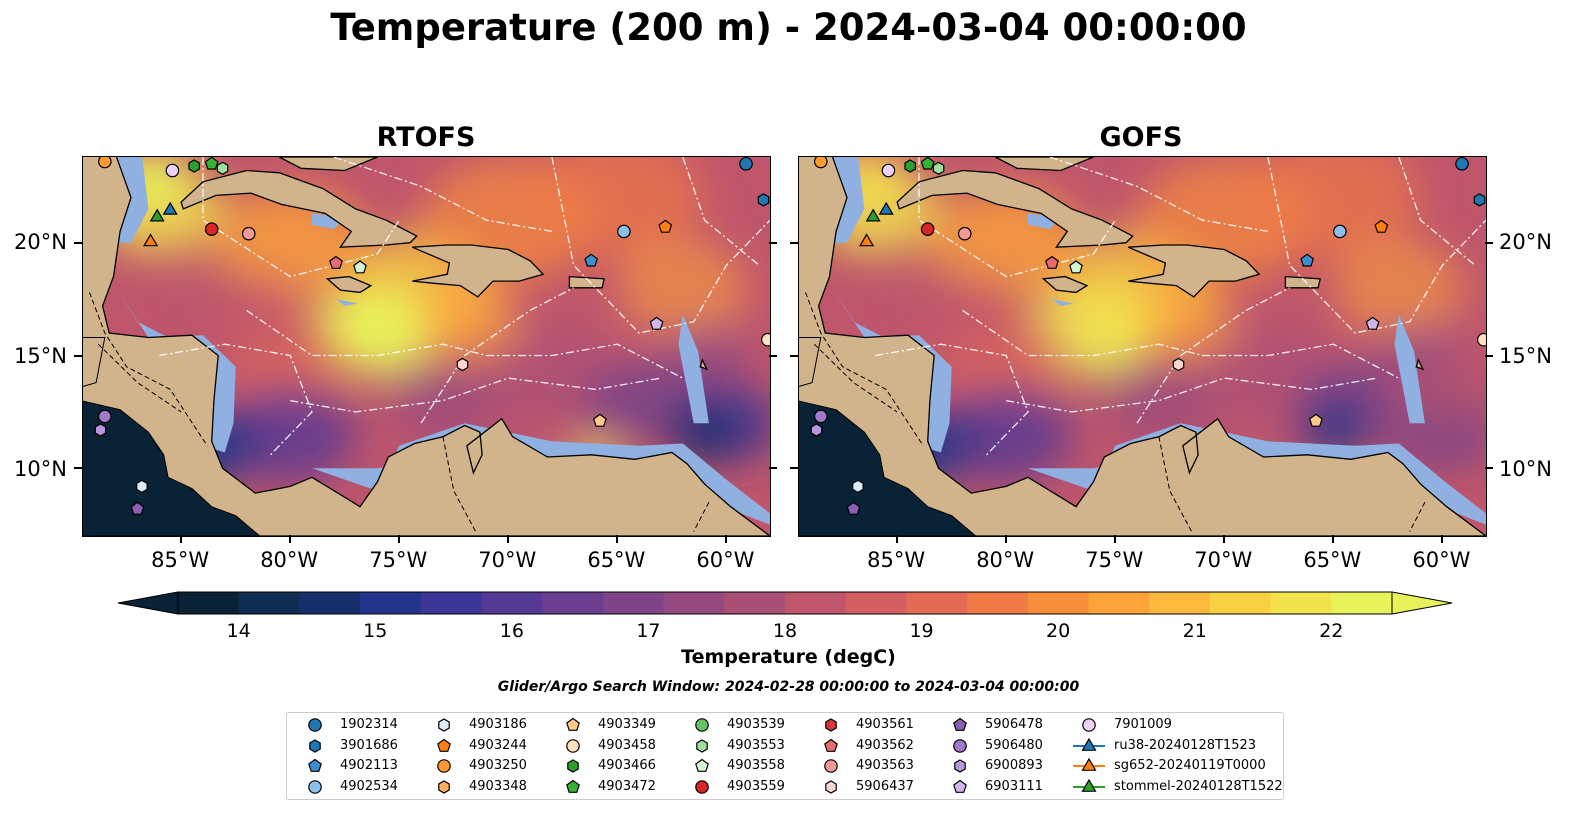 This screenshot has width=1577, height=827. Describe the element at coordinates (148, 603) in the screenshot. I see `colorbar-extend-low` at that location.